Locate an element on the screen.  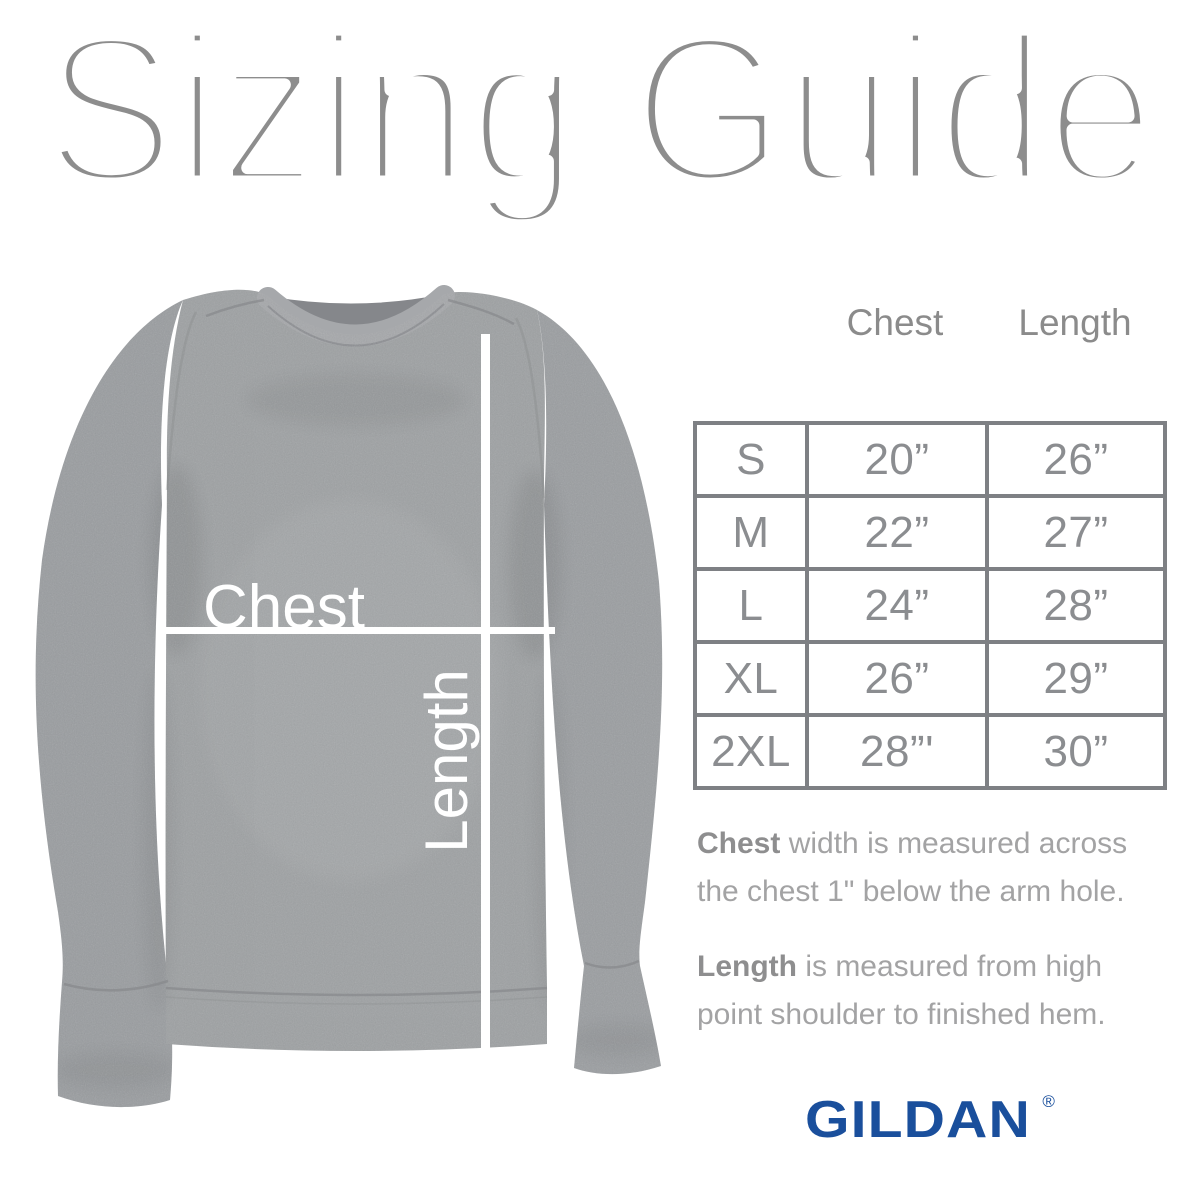
chest-measure-label: Chest is located at coordinates (284, 607).